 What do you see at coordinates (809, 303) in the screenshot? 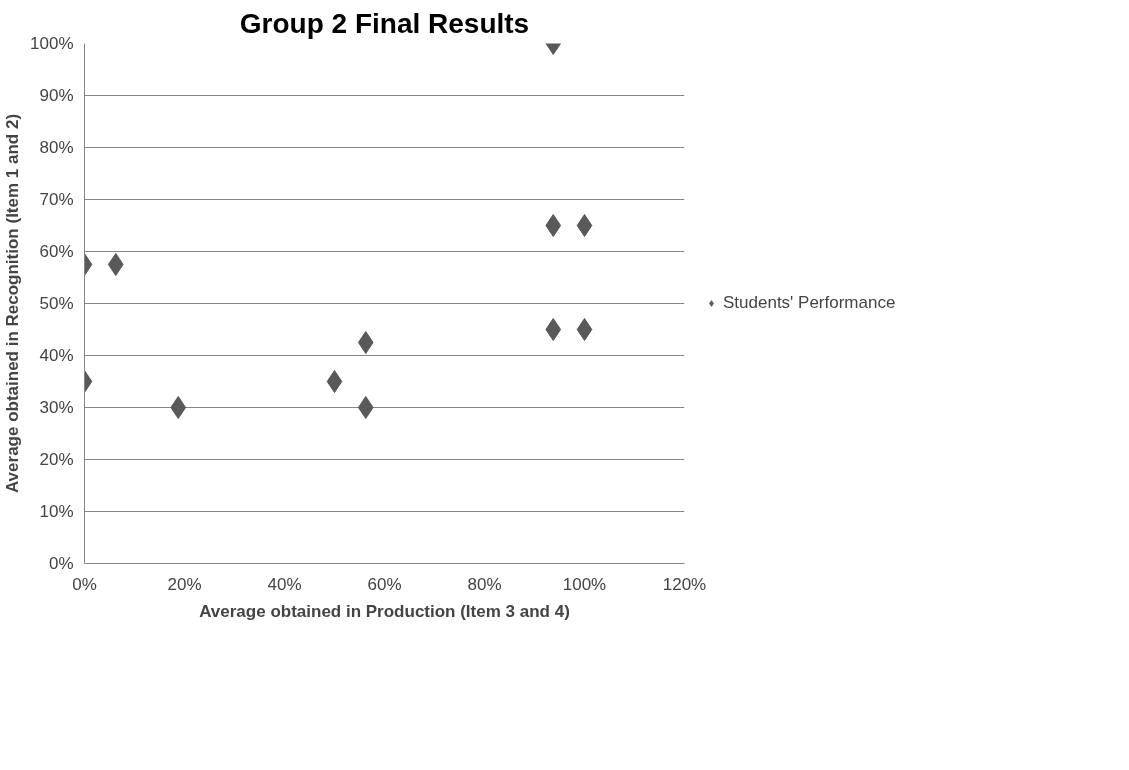
I see `legend-label: Students' Performance` at bounding box center [809, 303].